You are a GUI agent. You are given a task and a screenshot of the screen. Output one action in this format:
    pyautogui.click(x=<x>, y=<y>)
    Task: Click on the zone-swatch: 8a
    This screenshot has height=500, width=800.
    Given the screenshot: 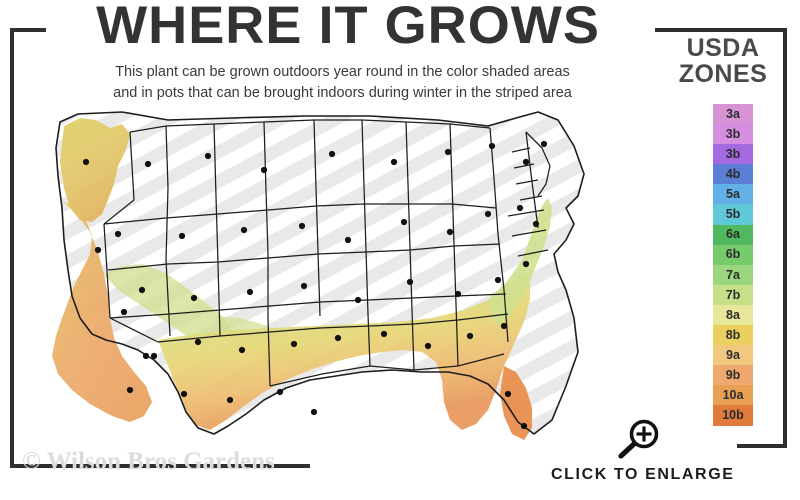 What is the action you would take?
    pyautogui.click(x=733, y=315)
    